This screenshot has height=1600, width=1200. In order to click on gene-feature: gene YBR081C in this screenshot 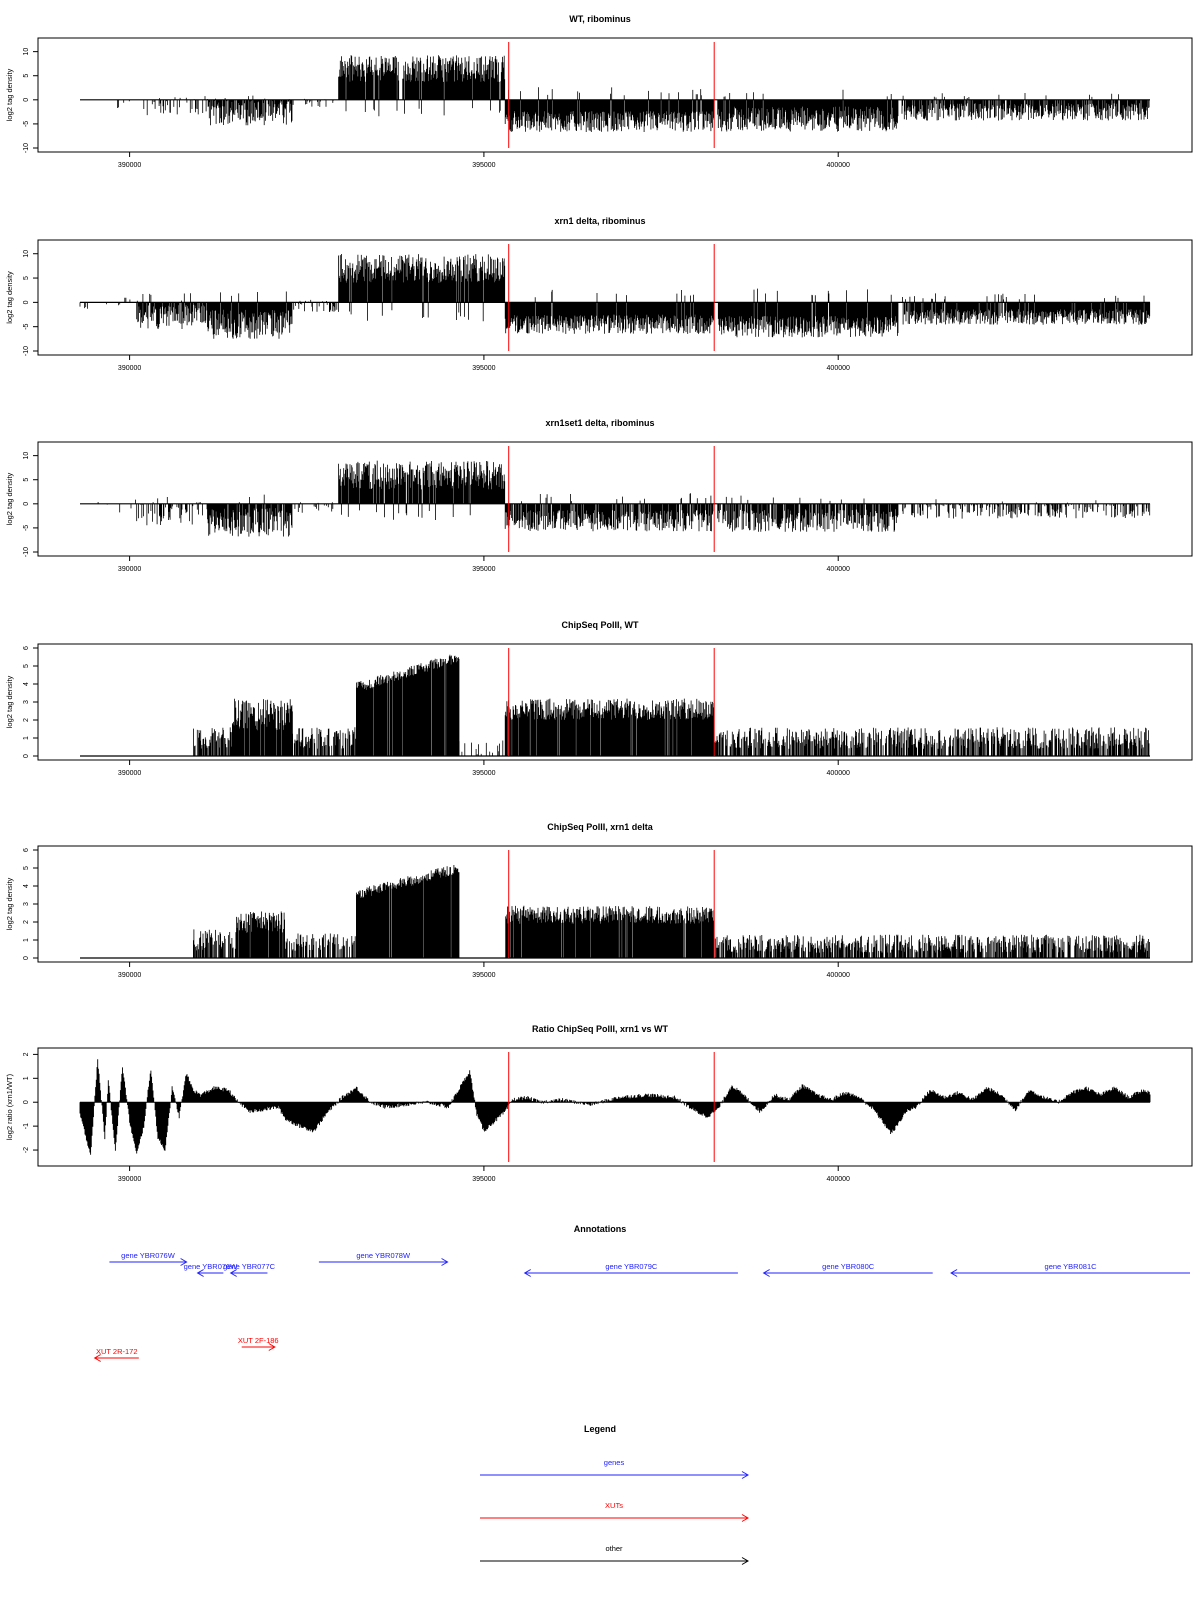, I will do `click(1070, 1269)`.